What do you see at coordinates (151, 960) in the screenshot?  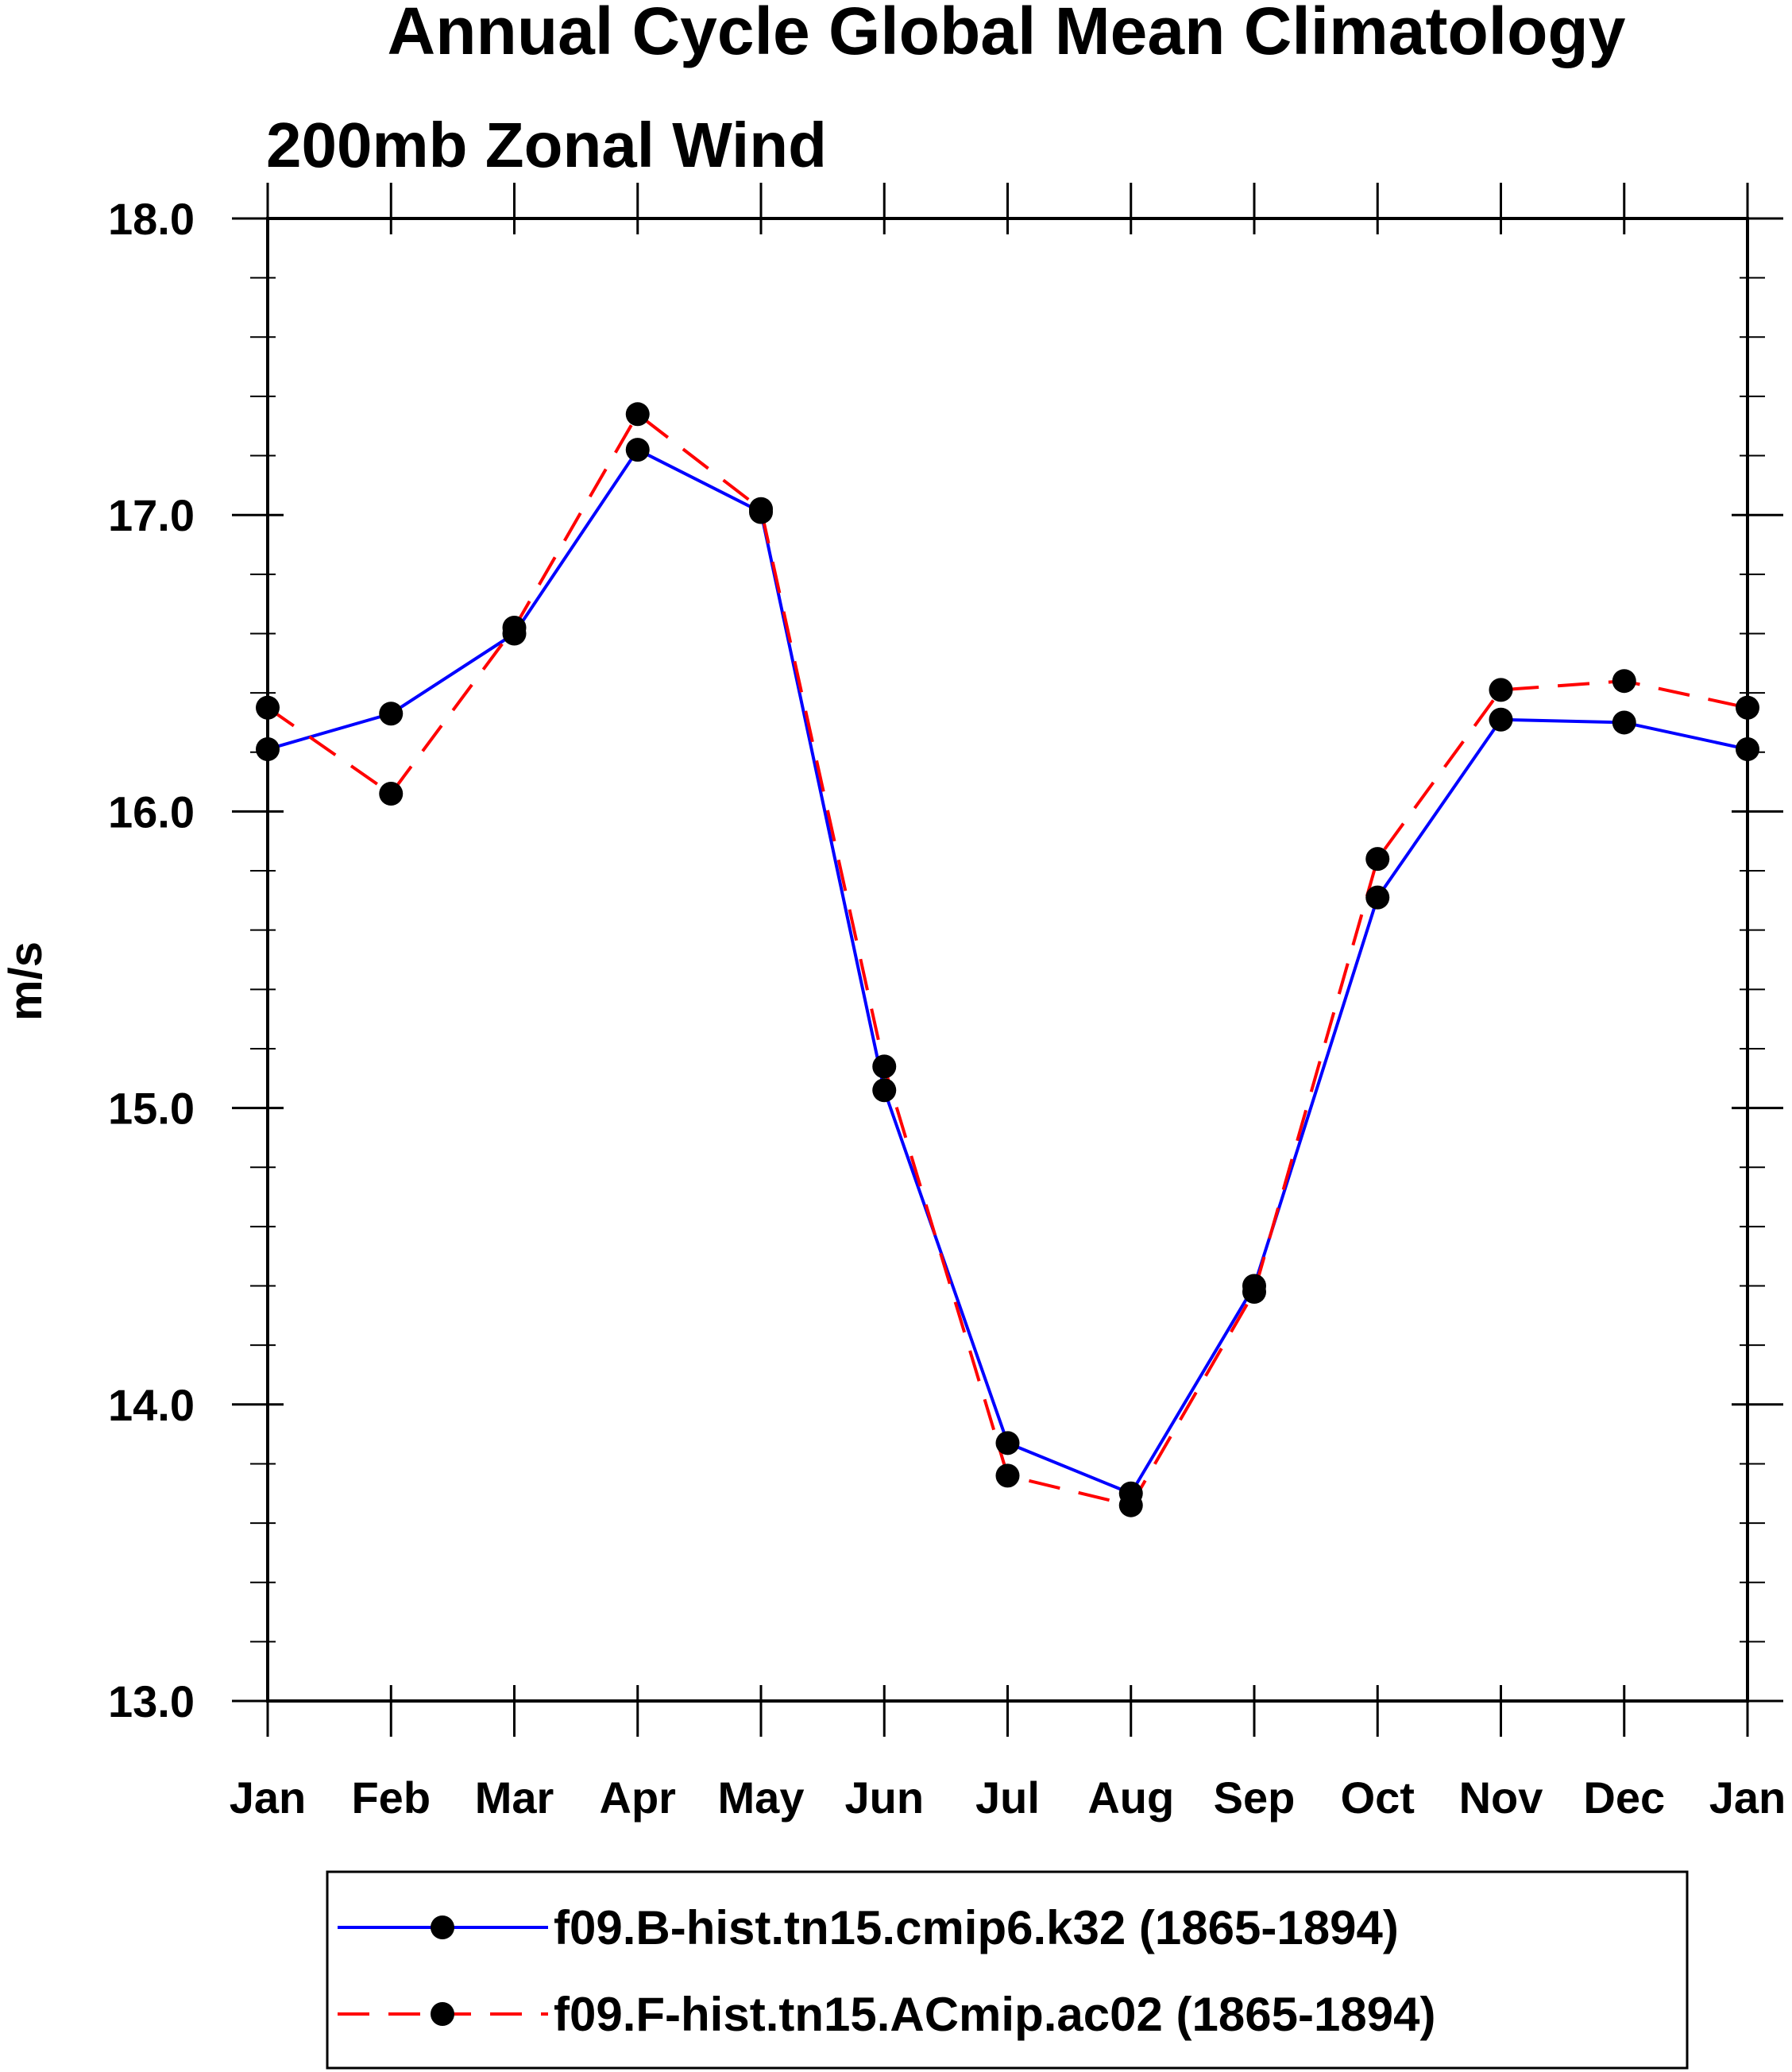 I see `y-tick-labels: 13.0 14.0 15.0 16.0 17.0 18.0` at bounding box center [151, 960].